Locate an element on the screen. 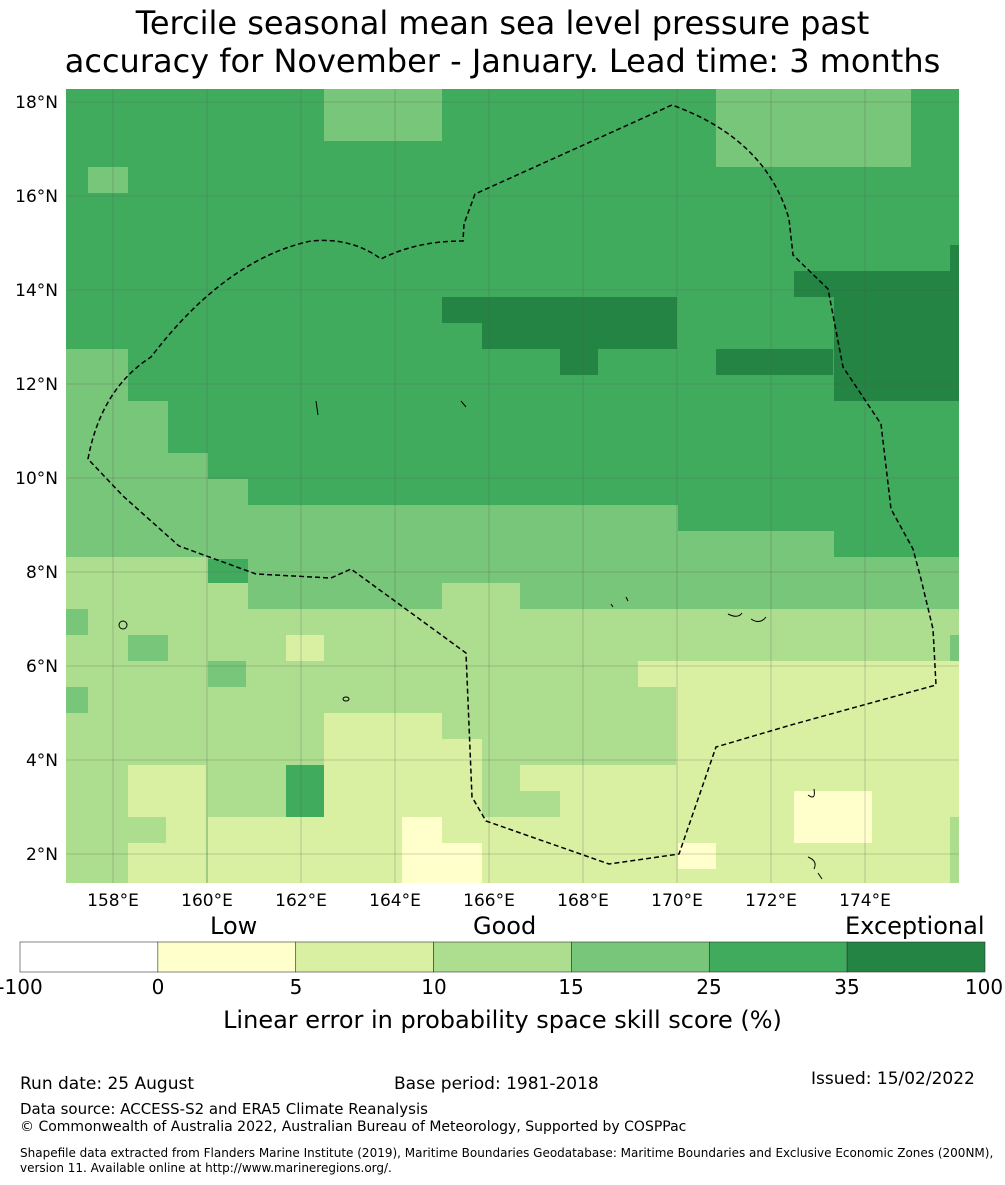  colorbar-tick: 100 is located at coordinates (984, 987).